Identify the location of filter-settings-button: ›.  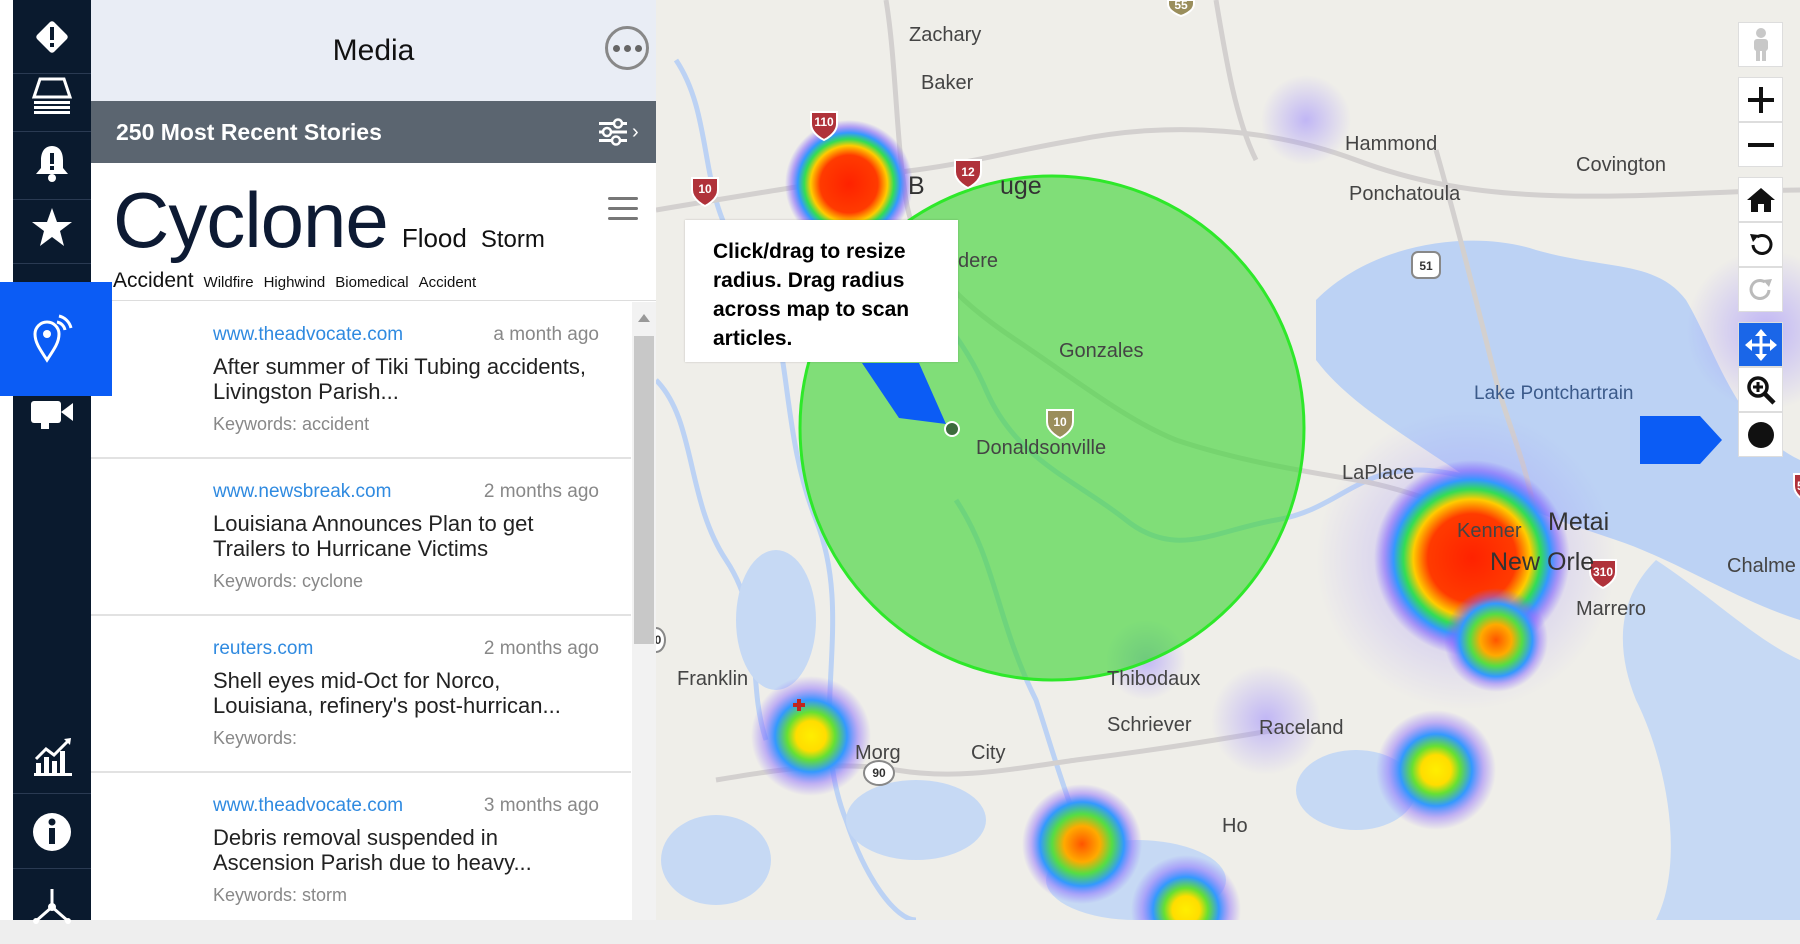
(622, 132).